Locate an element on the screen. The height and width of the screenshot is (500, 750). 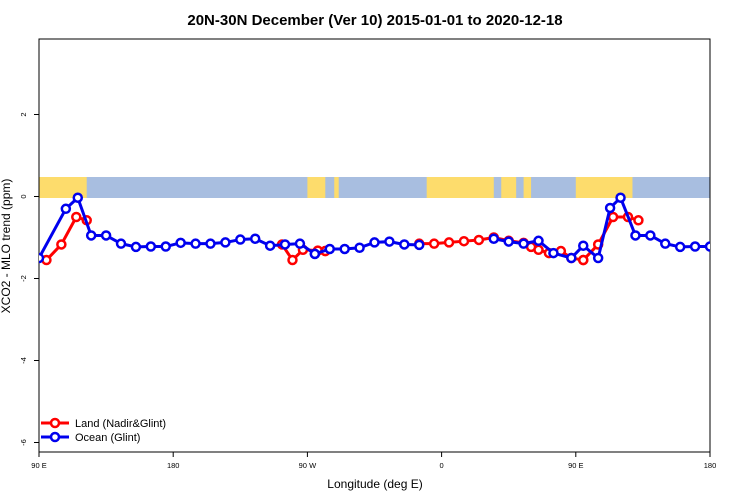
y-tick-label: -2 is located at coordinates (23, 278).